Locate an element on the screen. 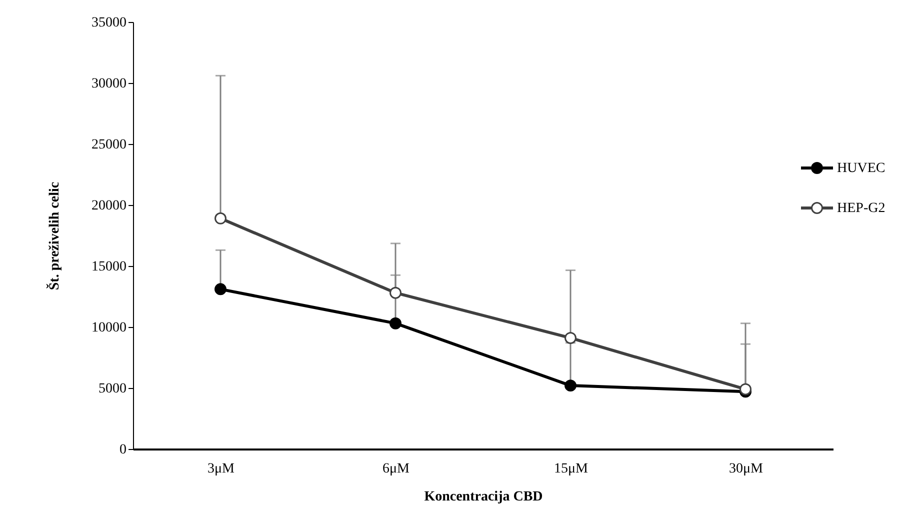 The height and width of the screenshot is (520, 917). y-tick-label: 20000 is located at coordinates (109, 206).